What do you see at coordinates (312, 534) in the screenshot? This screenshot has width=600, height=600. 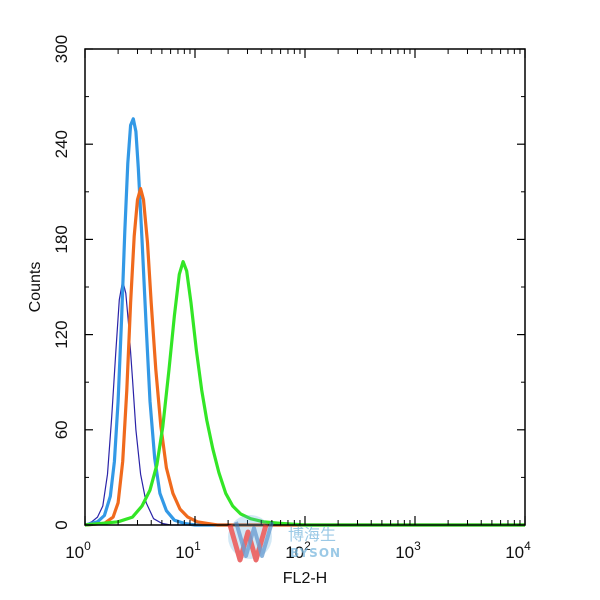 I see `watermark-cn-text: 博海生` at bounding box center [312, 534].